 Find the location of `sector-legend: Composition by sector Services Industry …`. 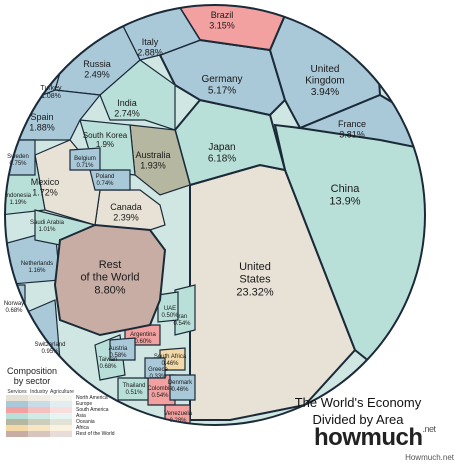

sector-legend: Composition by sector Services Industry … is located at coordinates (81, 401).